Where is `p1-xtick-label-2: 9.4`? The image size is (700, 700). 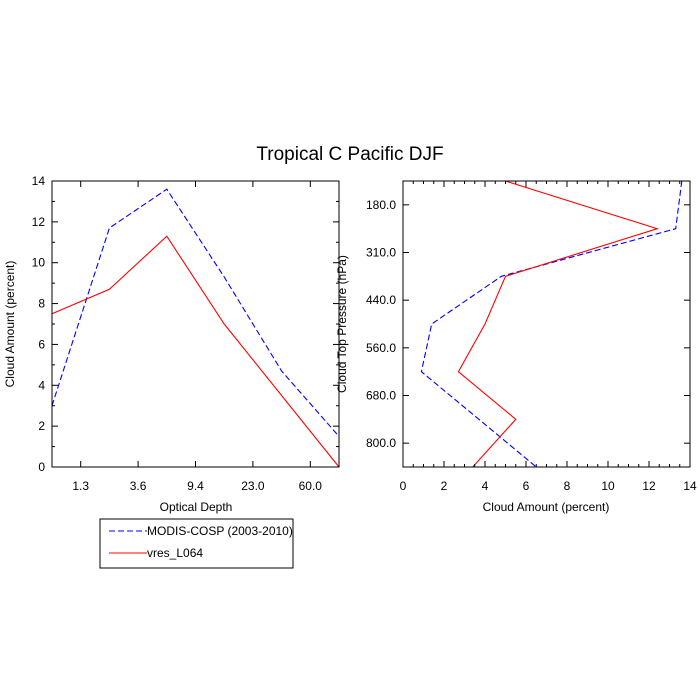 p1-xtick-label-2: 9.4 is located at coordinates (195, 486).